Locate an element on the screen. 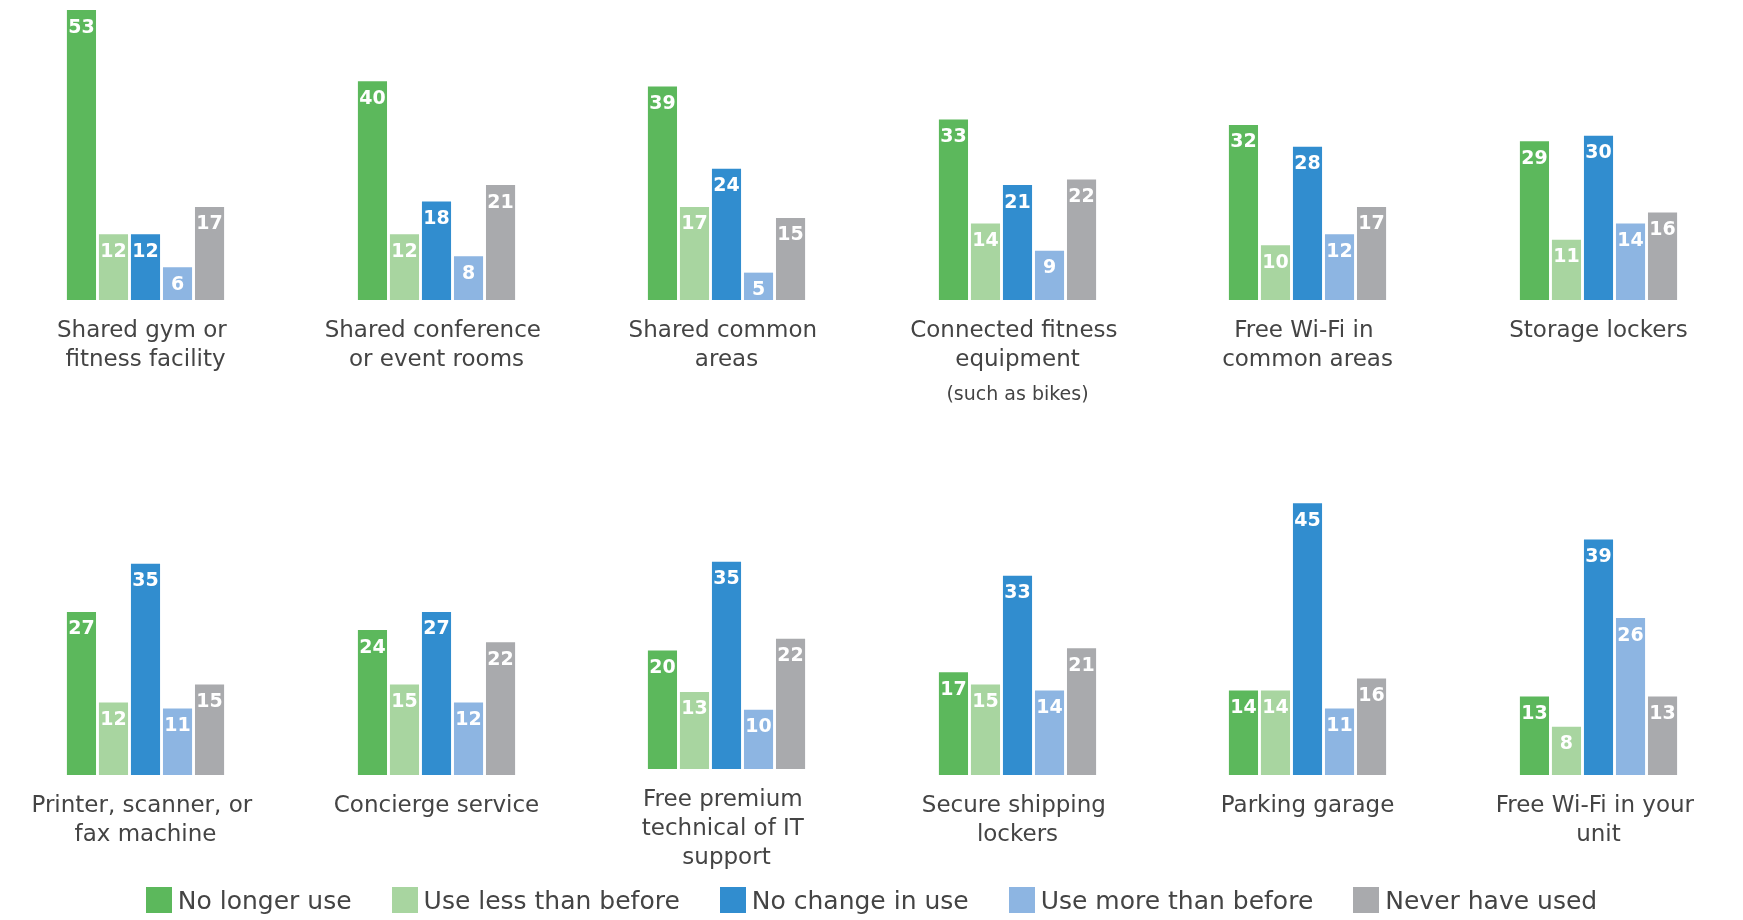 Image resolution: width=1743 pixels, height=920 pixels. x-tick-label: Free Wi-Fi in common areas is located at coordinates (1307, 343).